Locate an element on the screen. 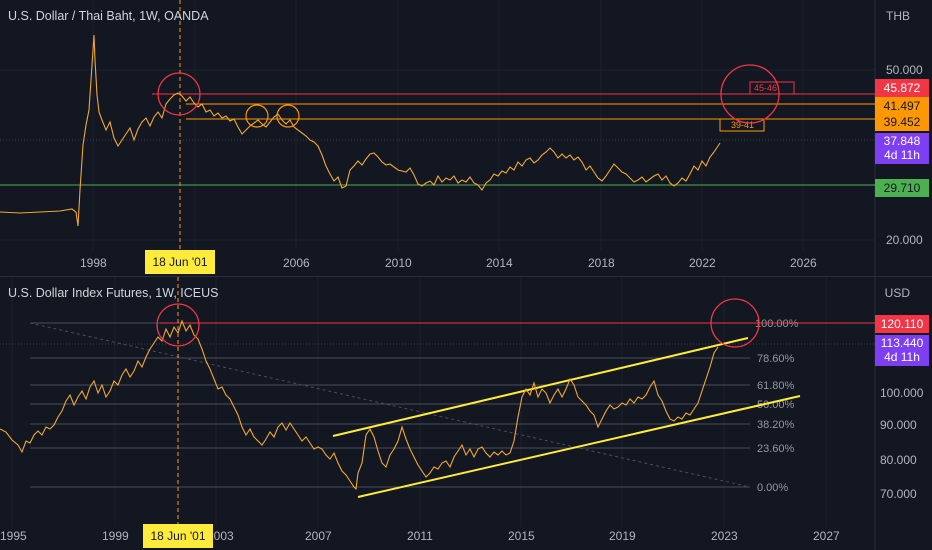 This screenshot has height=550, width=932. time-tick: 2011 is located at coordinates (420, 536).